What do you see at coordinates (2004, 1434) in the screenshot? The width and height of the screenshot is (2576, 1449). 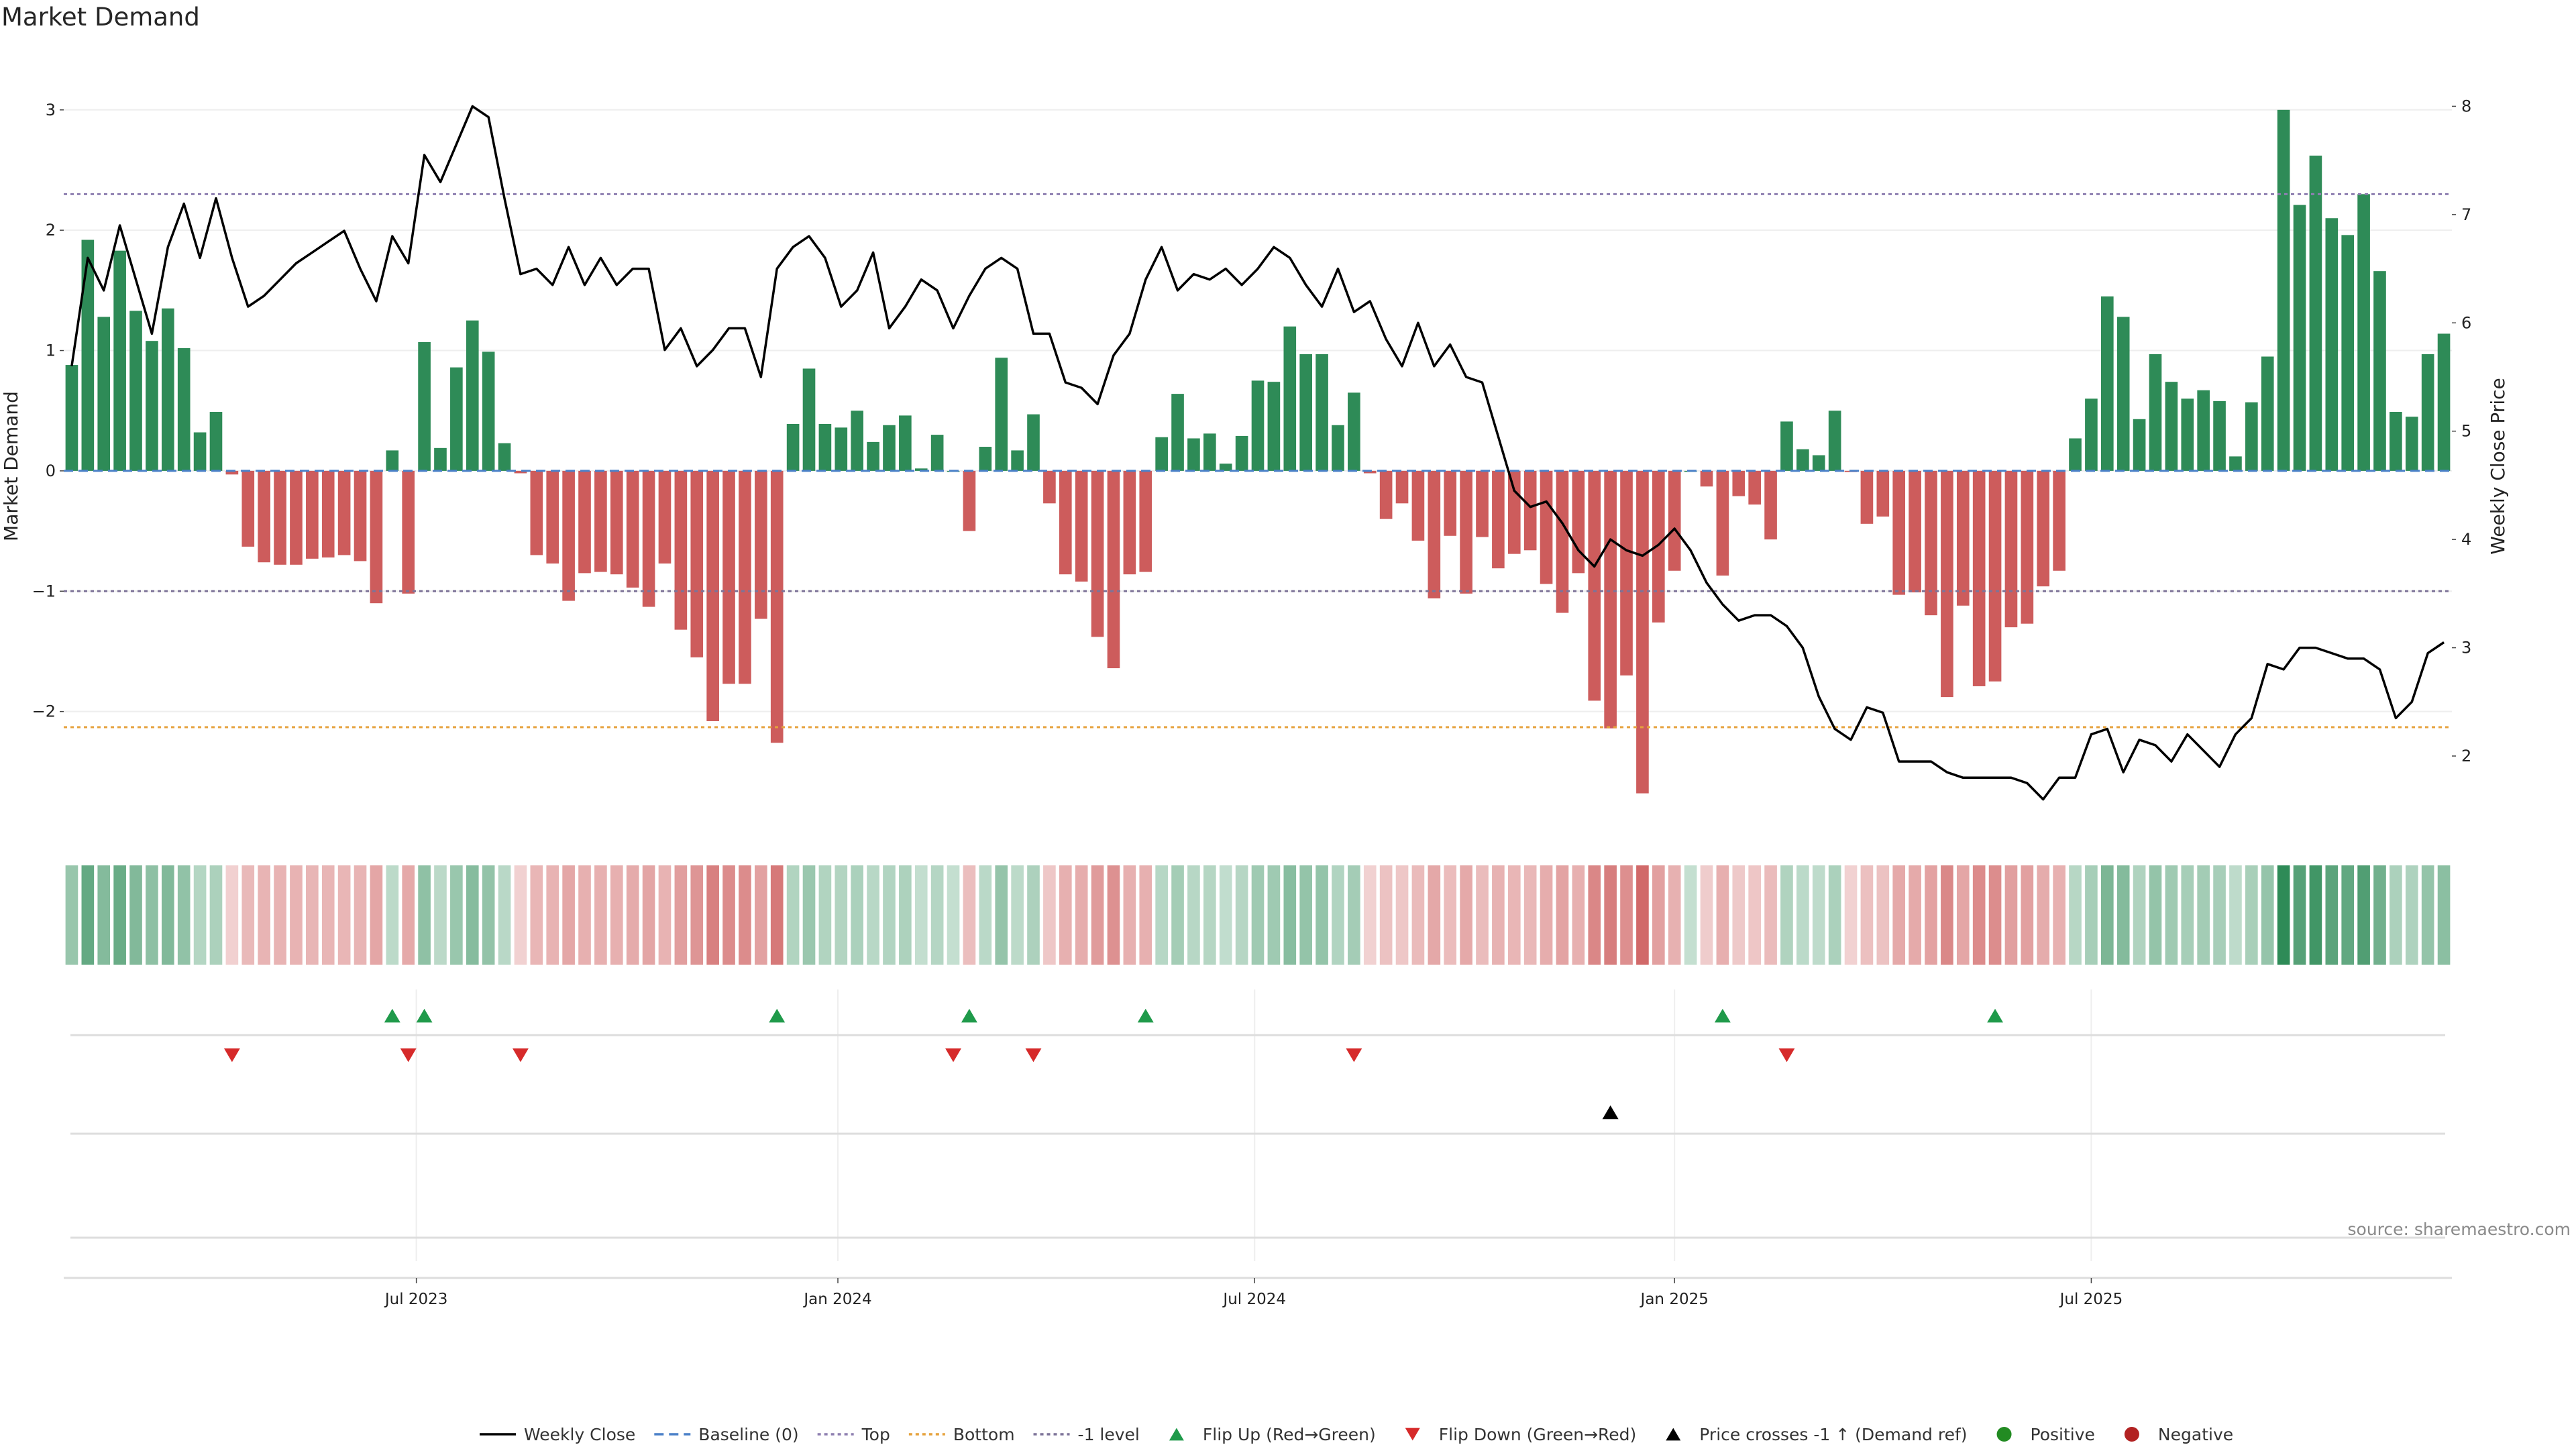 I see `legend-swatch` at bounding box center [2004, 1434].